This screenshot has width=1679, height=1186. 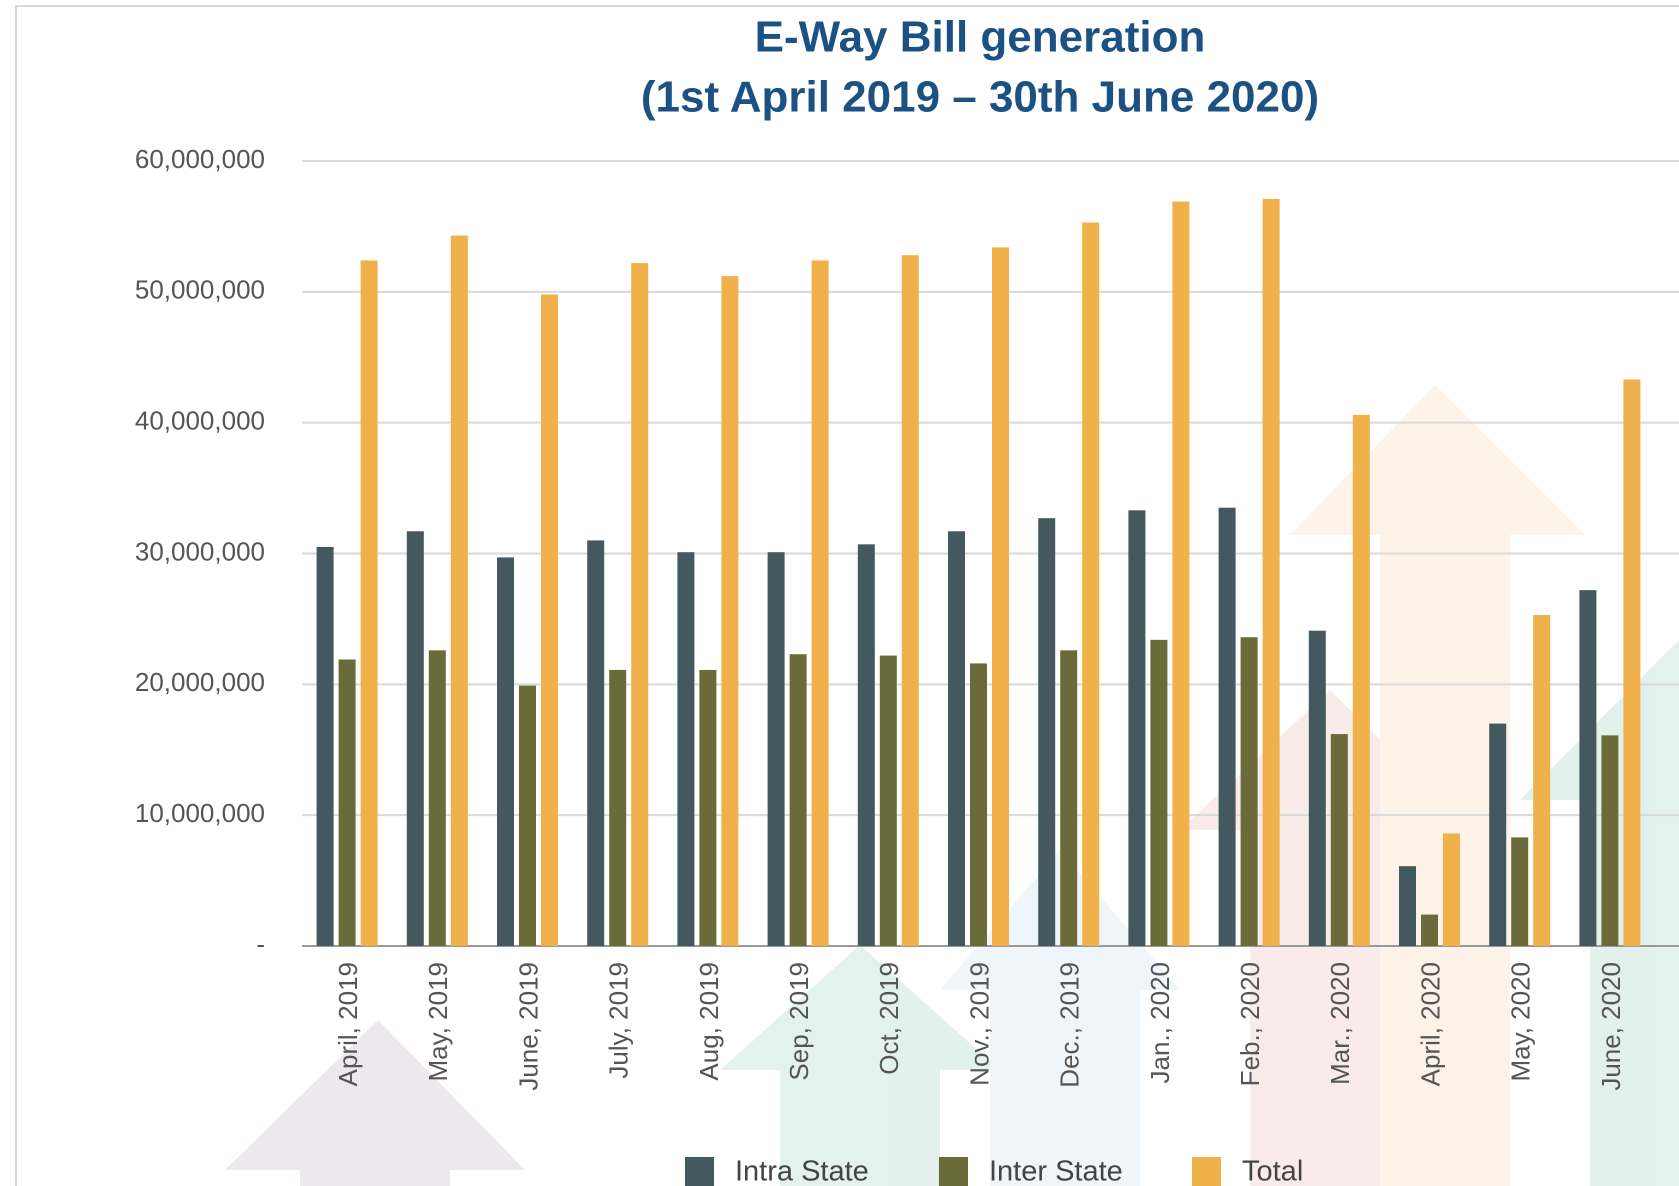 What do you see at coordinates (260, 944) in the screenshot?
I see `y-tick-label: -` at bounding box center [260, 944].